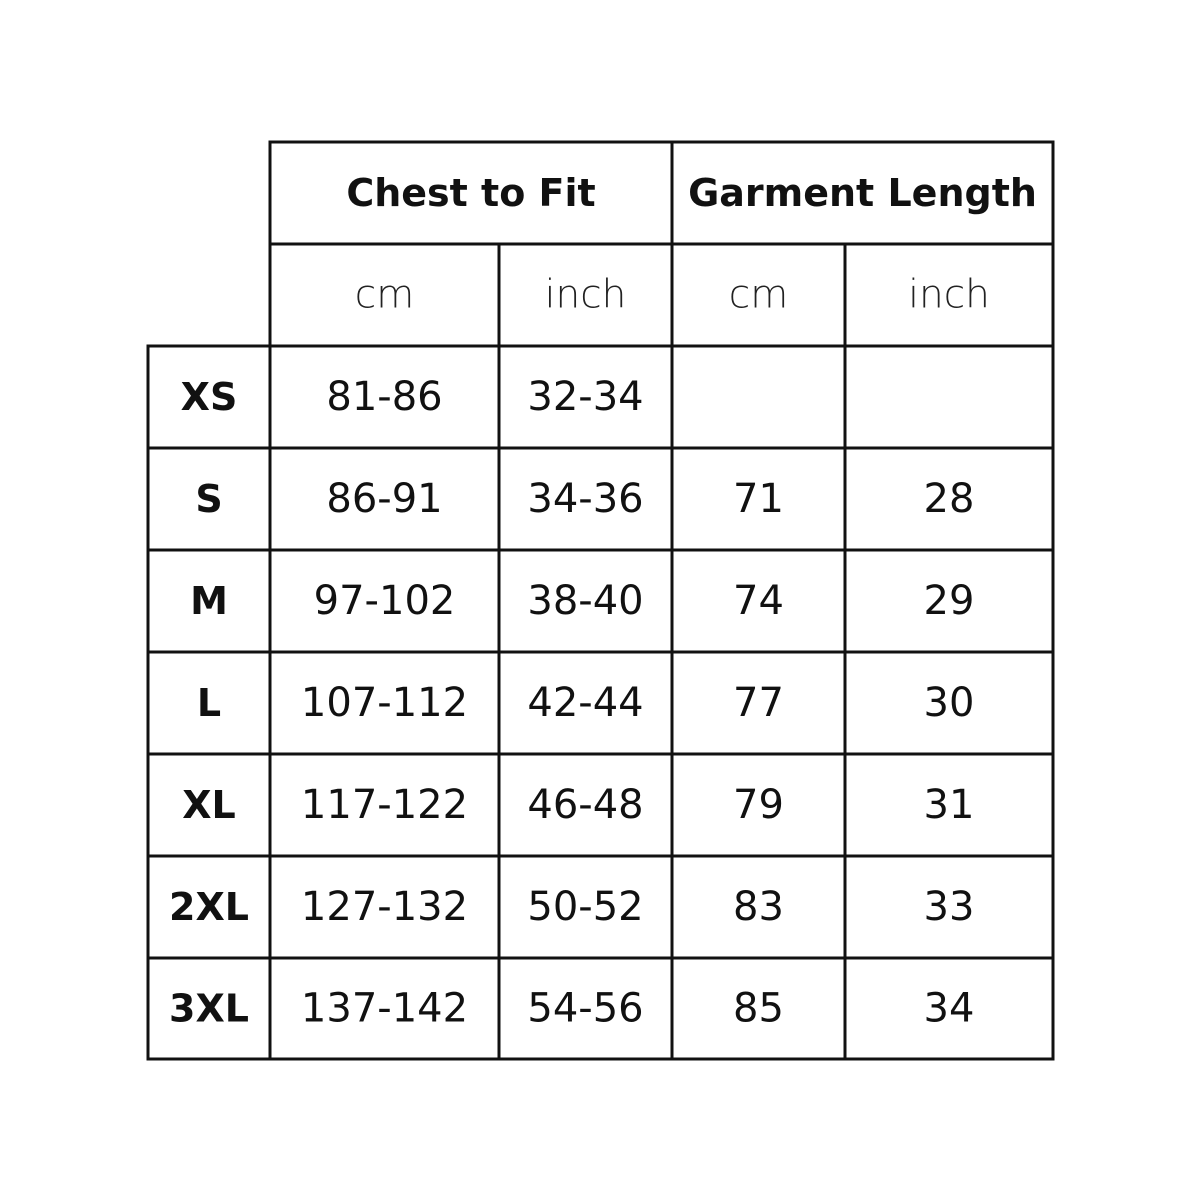 This screenshot has width=1200, height=1200. I want to click on table-cell: 117-122, so click(384, 805).